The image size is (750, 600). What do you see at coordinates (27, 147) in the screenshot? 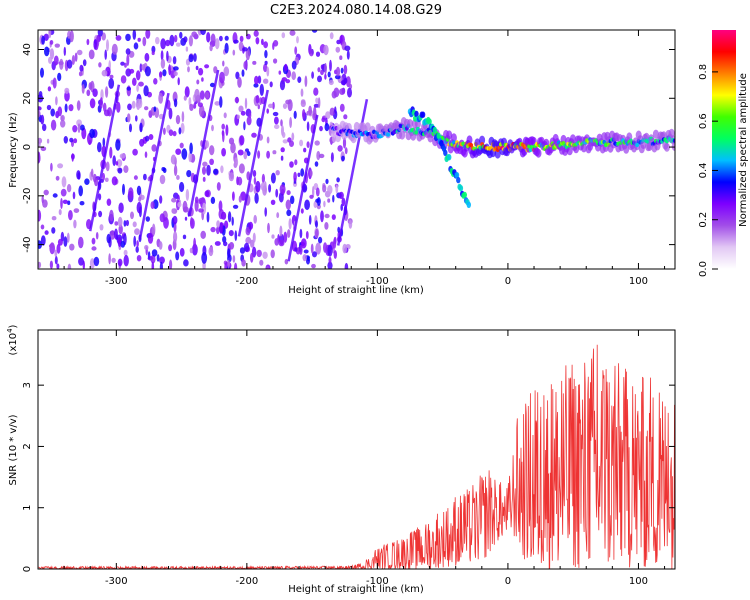
I see `y-tick-label: 0` at bounding box center [27, 147].